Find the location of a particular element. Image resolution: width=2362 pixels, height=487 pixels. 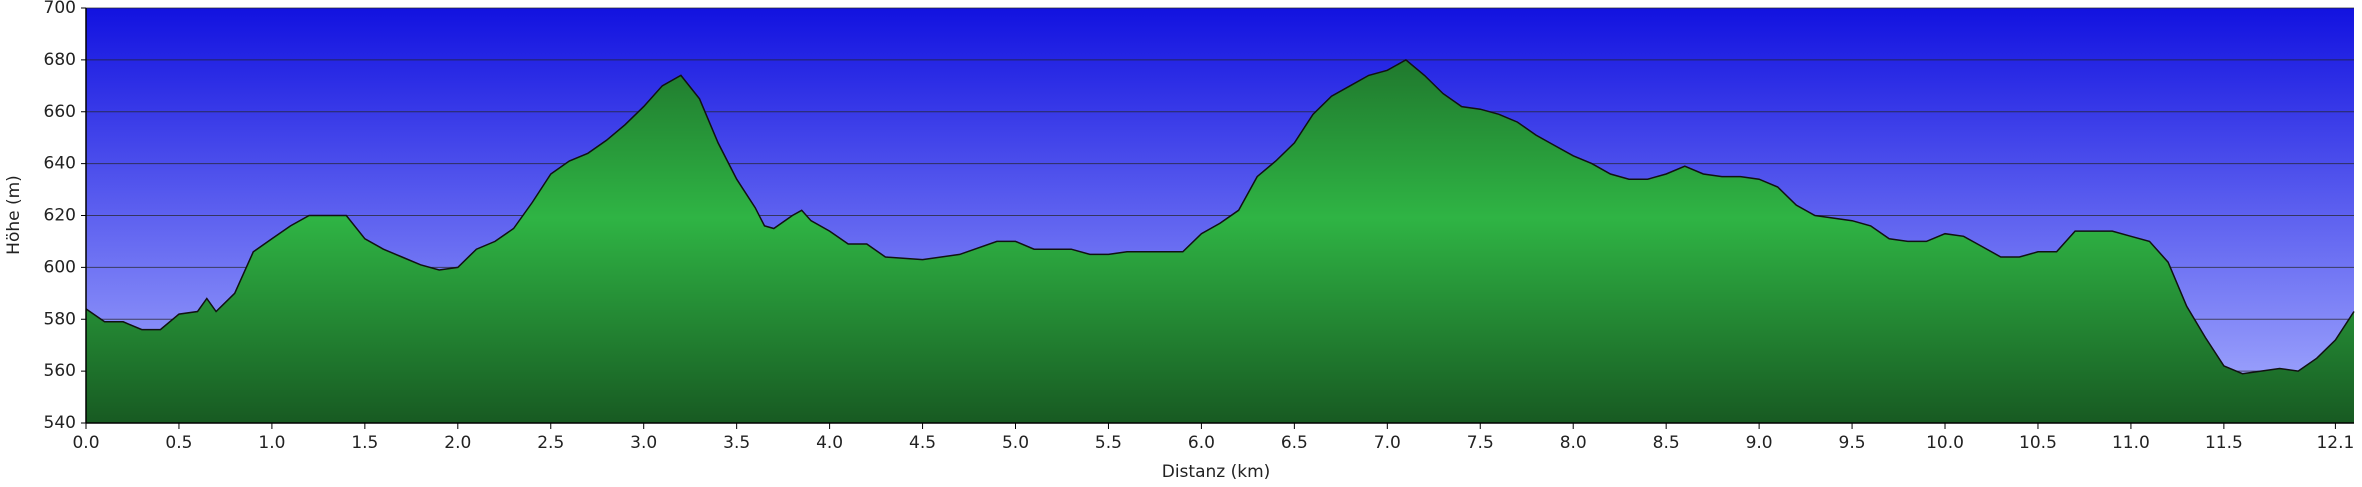

y-tick-label: 680 is located at coordinates (60, 60).